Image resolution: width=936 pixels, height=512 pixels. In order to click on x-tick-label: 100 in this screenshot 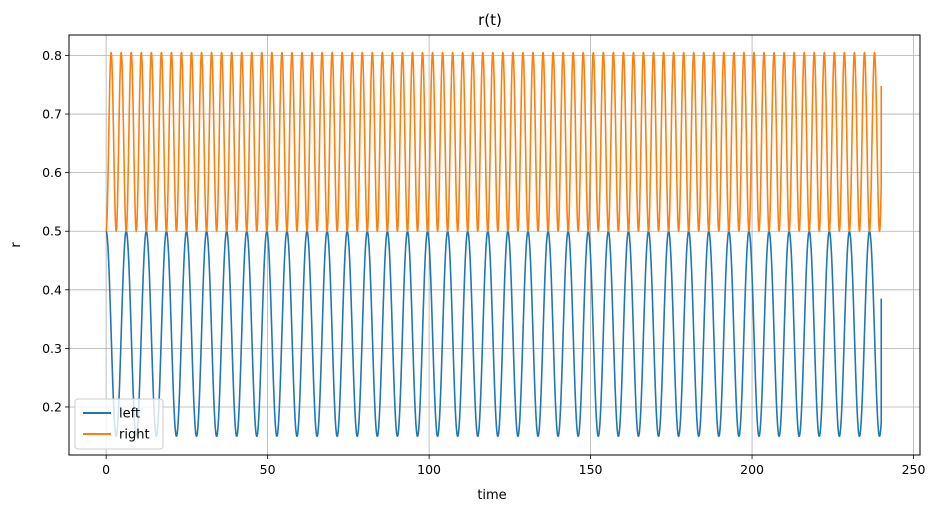, I will do `click(429, 469)`.